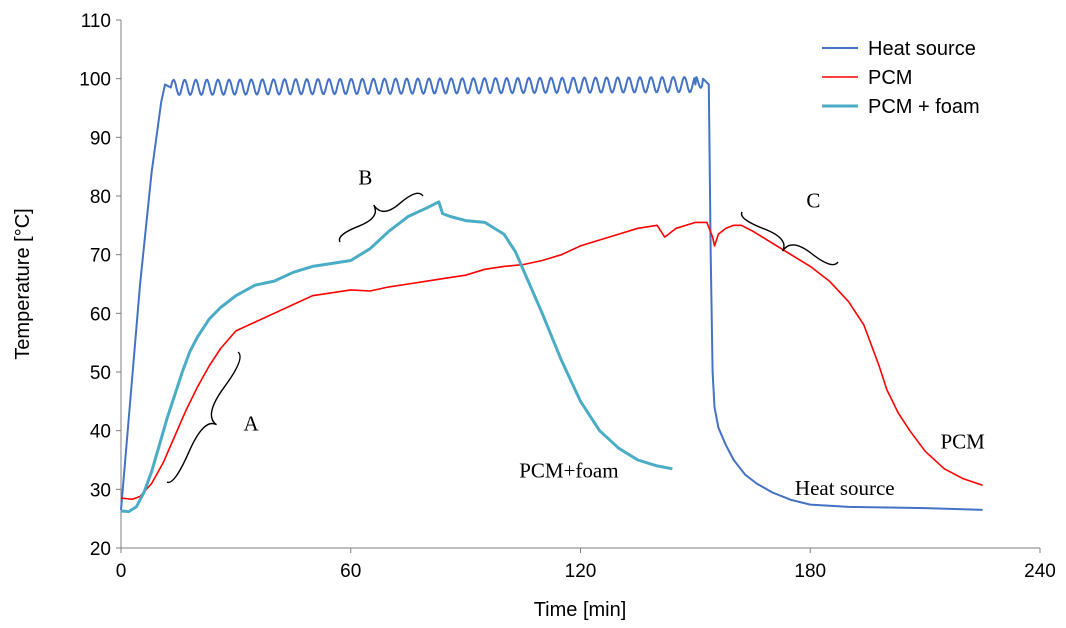 The width and height of the screenshot is (1066, 628). I want to click on brace-c, so click(789, 238).